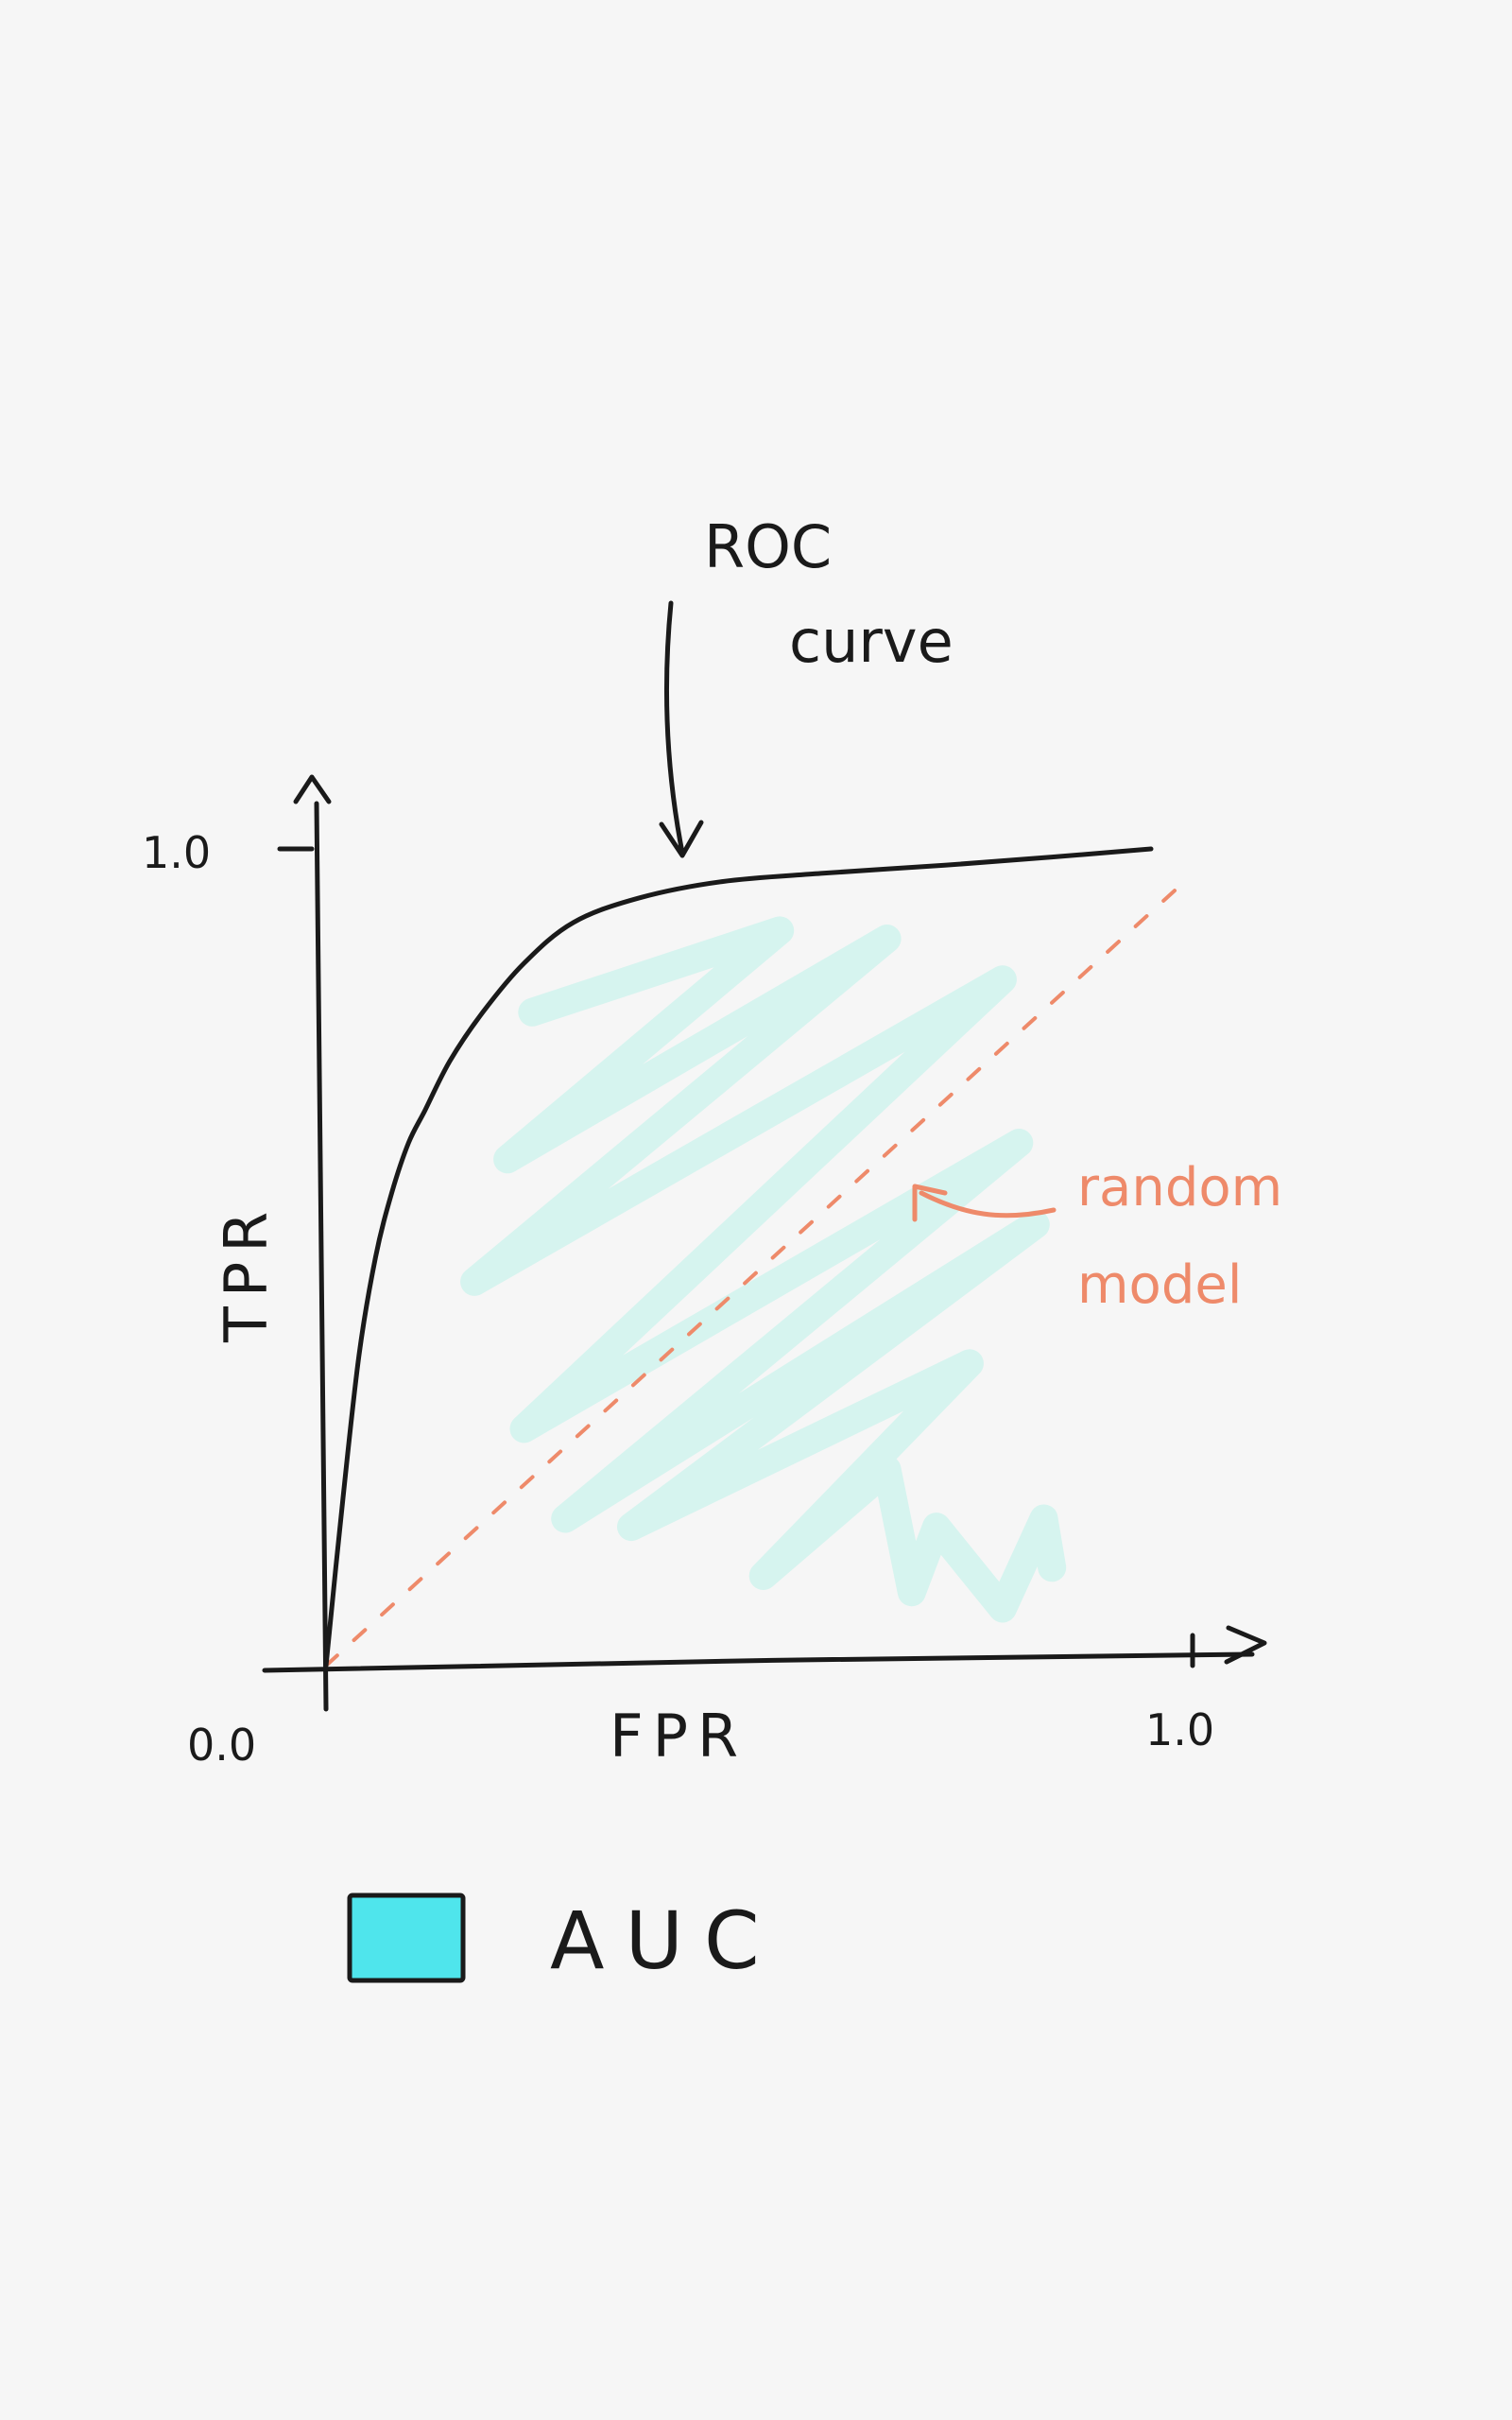 Image resolution: width=1512 pixels, height=2420 pixels. I want to click on y-axis-label: TPR, so click(246, 1272).